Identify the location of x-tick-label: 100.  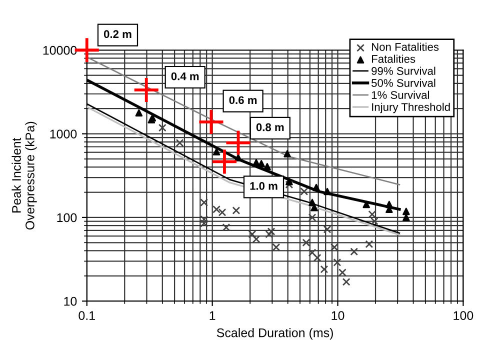
(464, 315).